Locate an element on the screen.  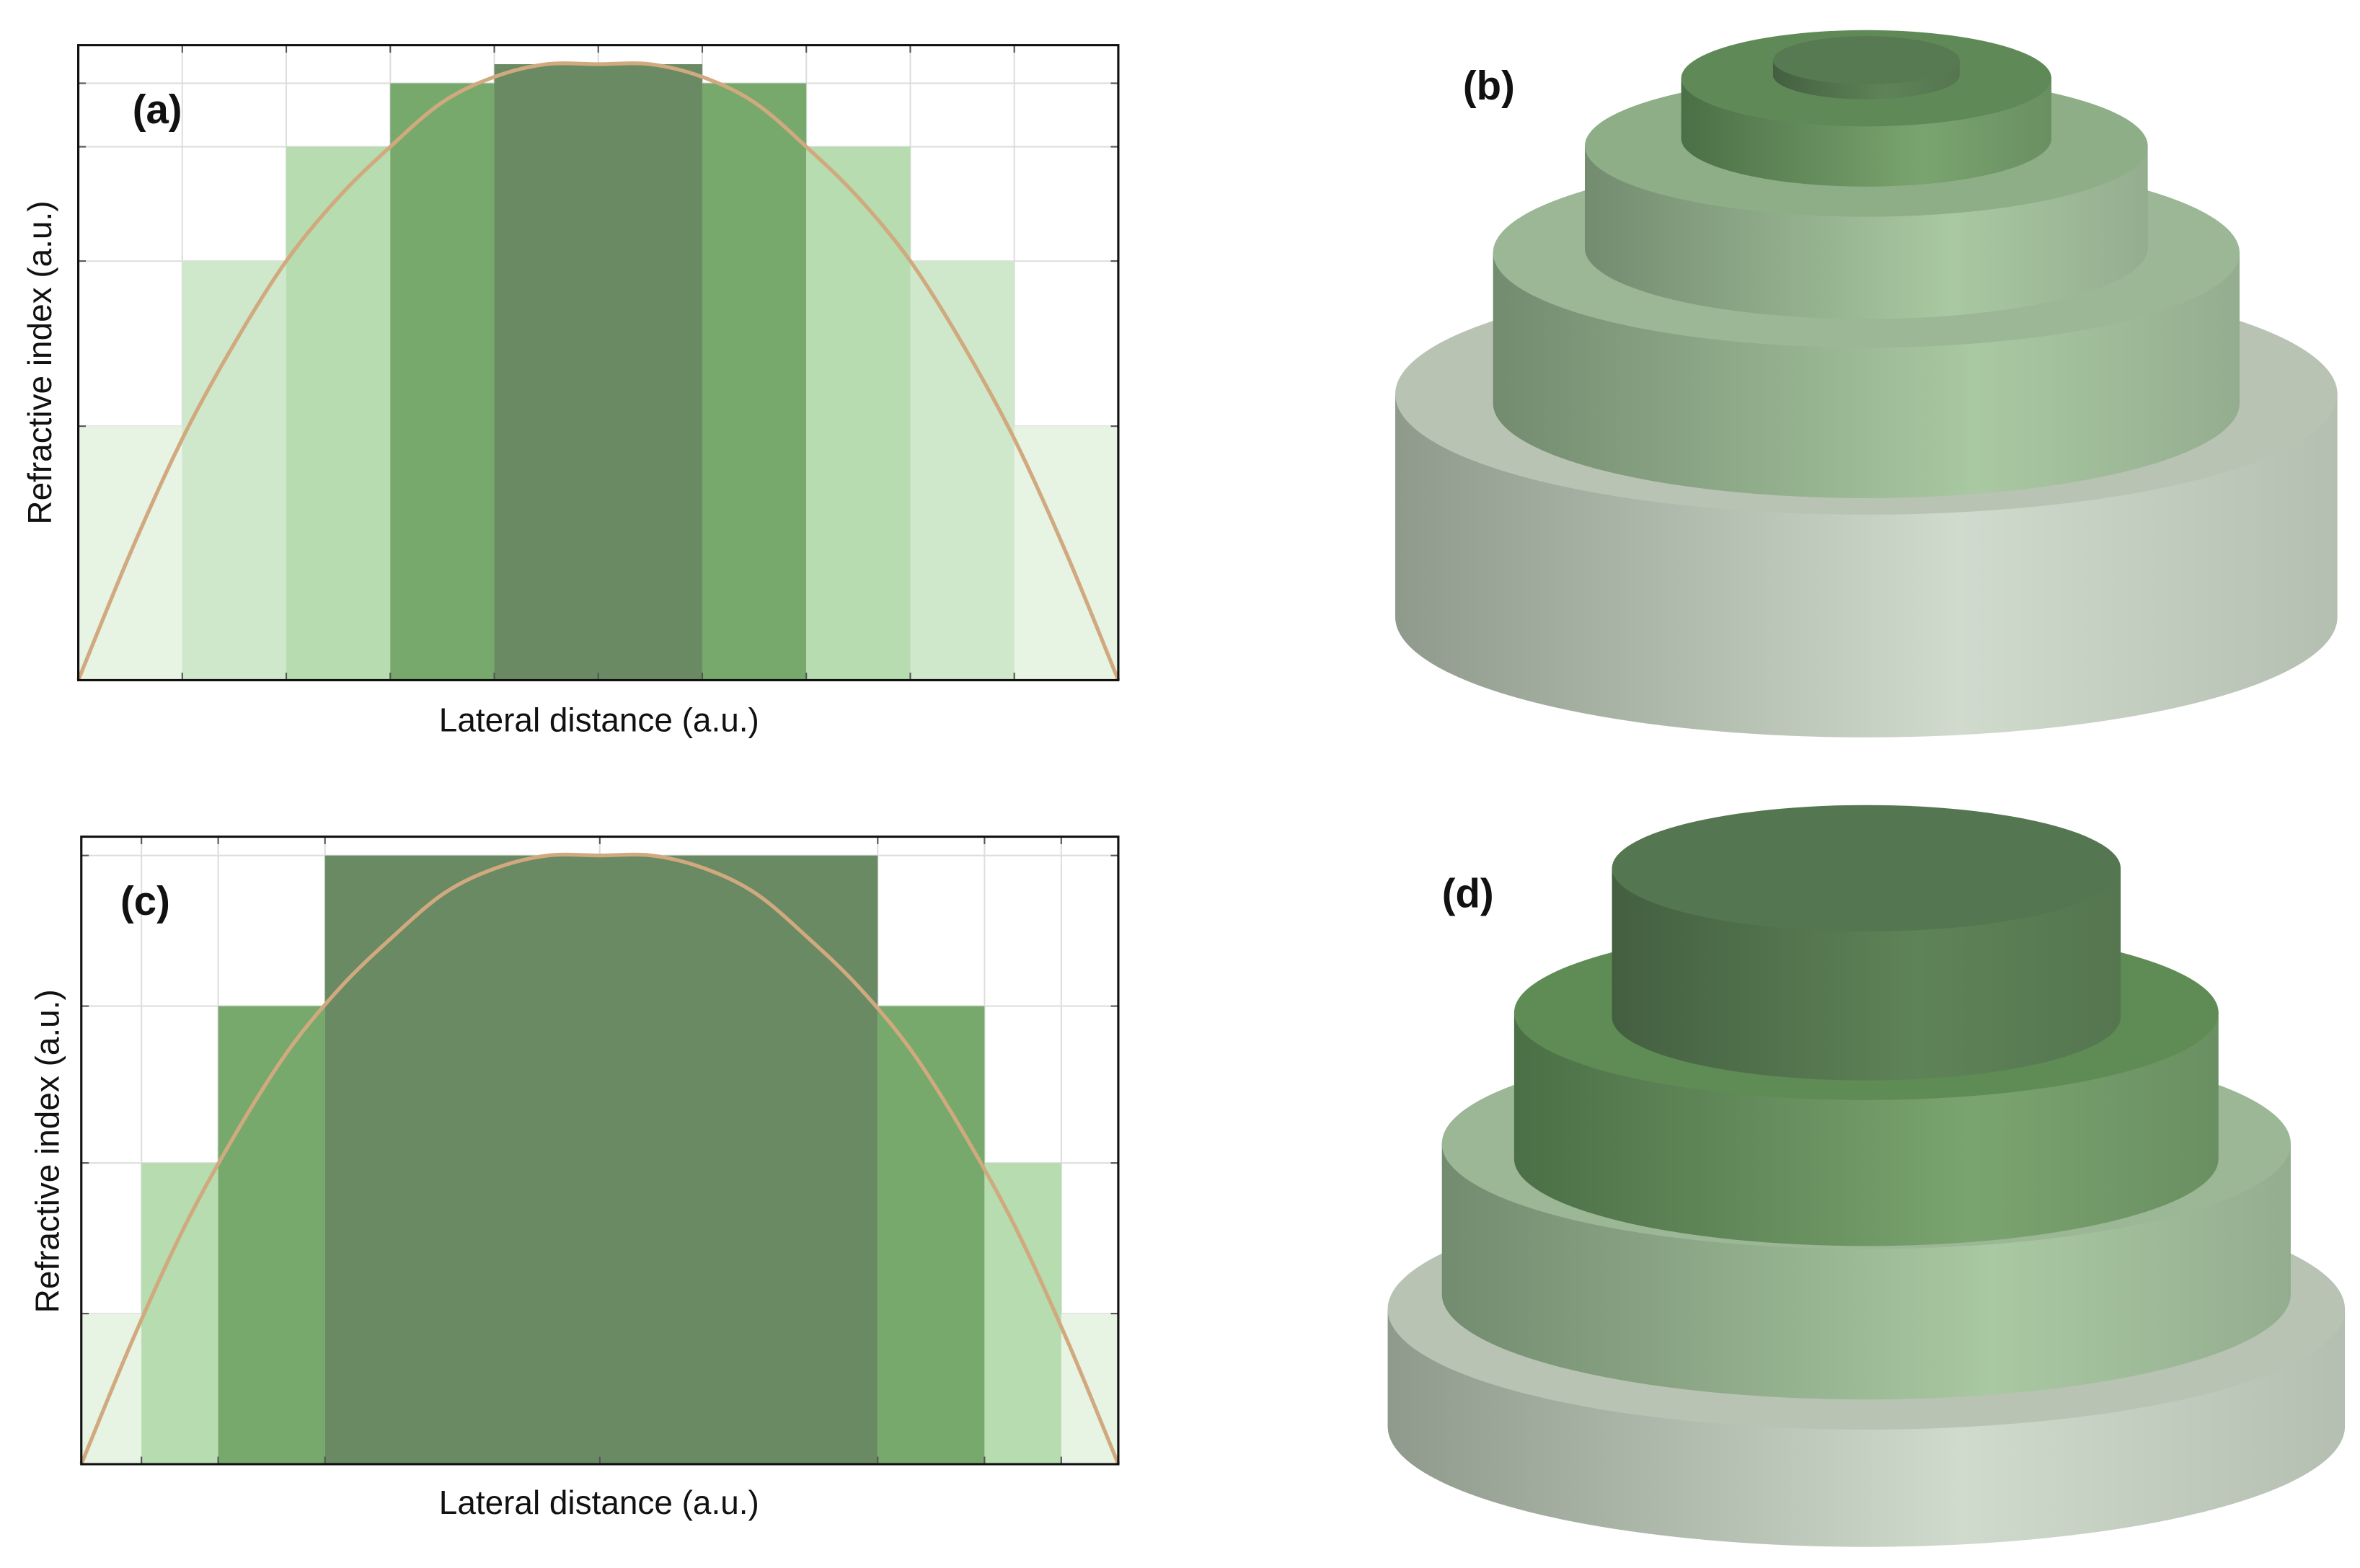
panel-label: (a) is located at coordinates (157, 109).